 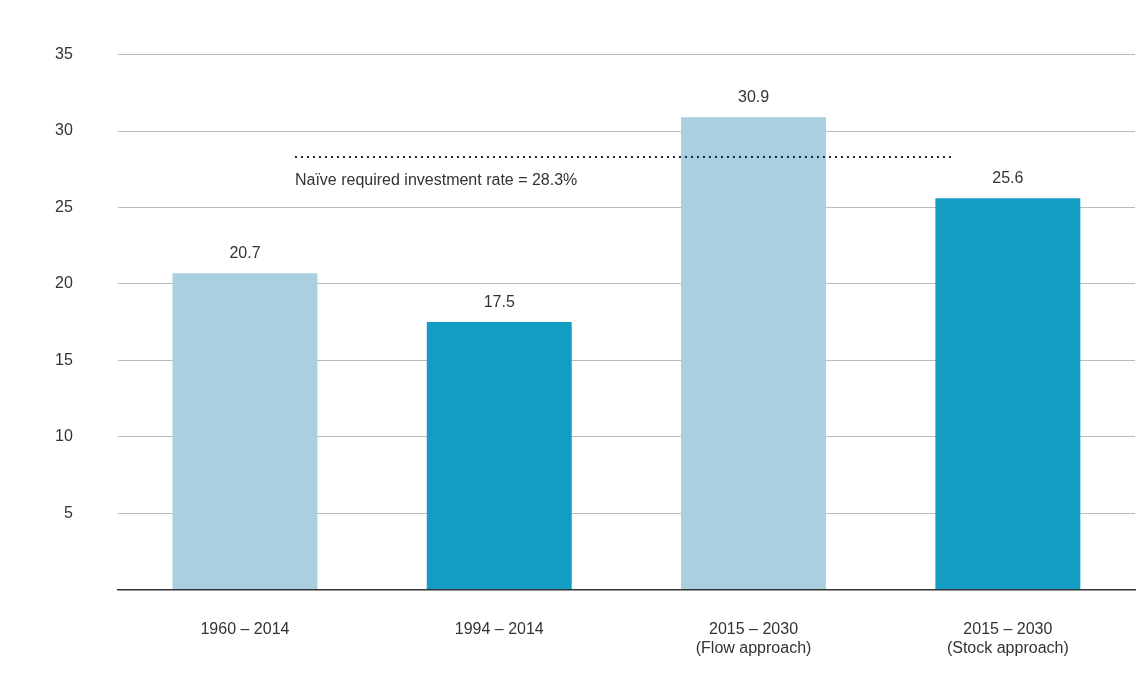 What do you see at coordinates (1008, 177) in the screenshot?
I see `data-label: 25.6` at bounding box center [1008, 177].